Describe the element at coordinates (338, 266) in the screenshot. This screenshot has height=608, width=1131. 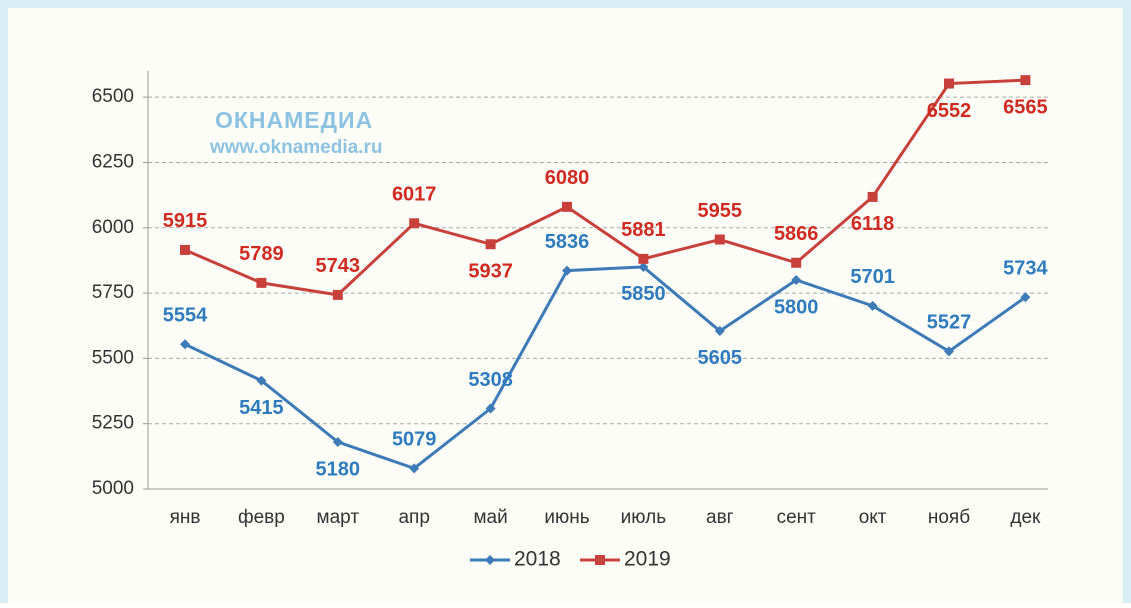
I see `data-label: 5743` at that location.